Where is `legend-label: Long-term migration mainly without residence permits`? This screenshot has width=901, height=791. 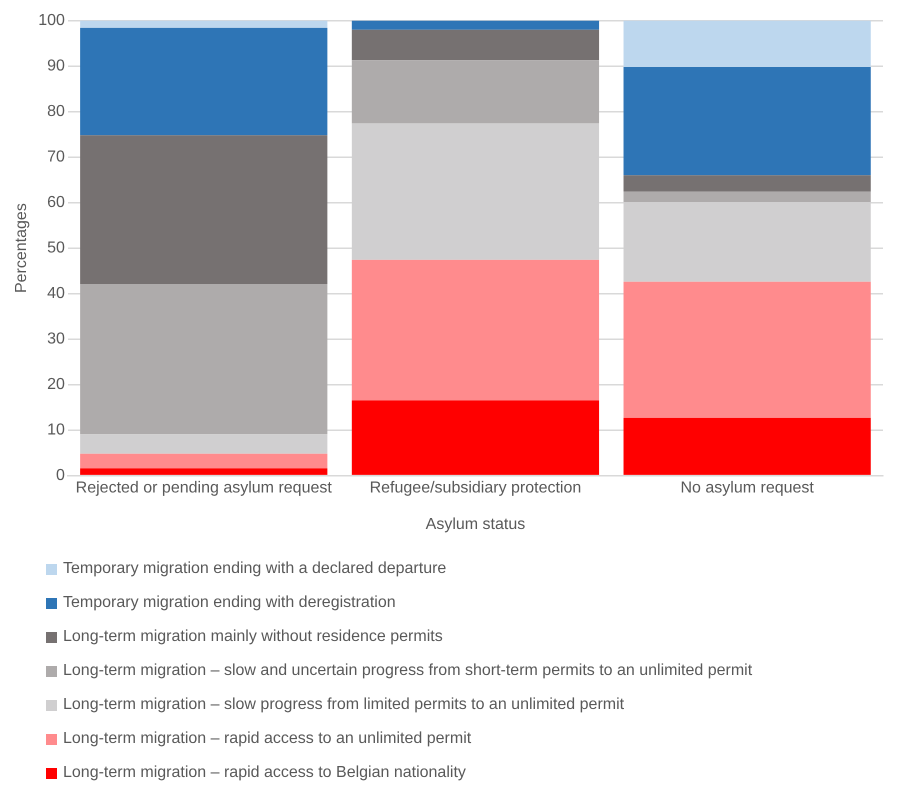
legend-label: Long-term migration mainly without residence permits is located at coordinates (253, 637).